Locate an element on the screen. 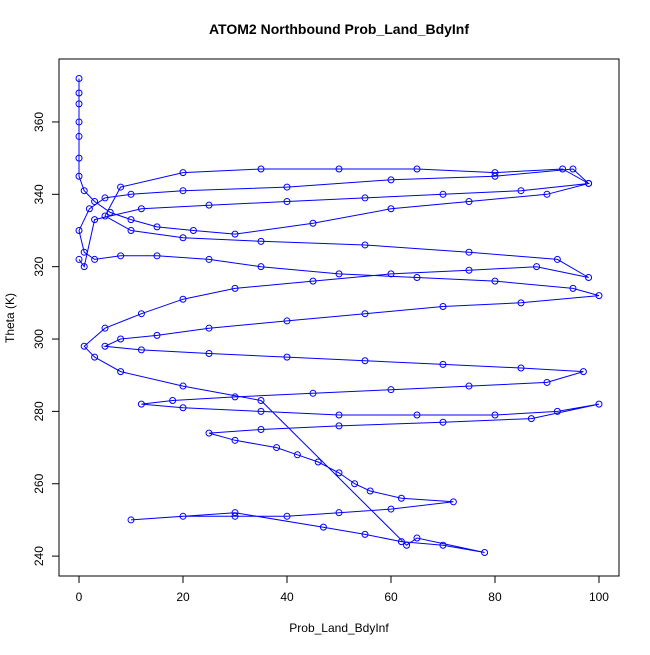  y-tick-label: 280 is located at coordinates (39, 411).